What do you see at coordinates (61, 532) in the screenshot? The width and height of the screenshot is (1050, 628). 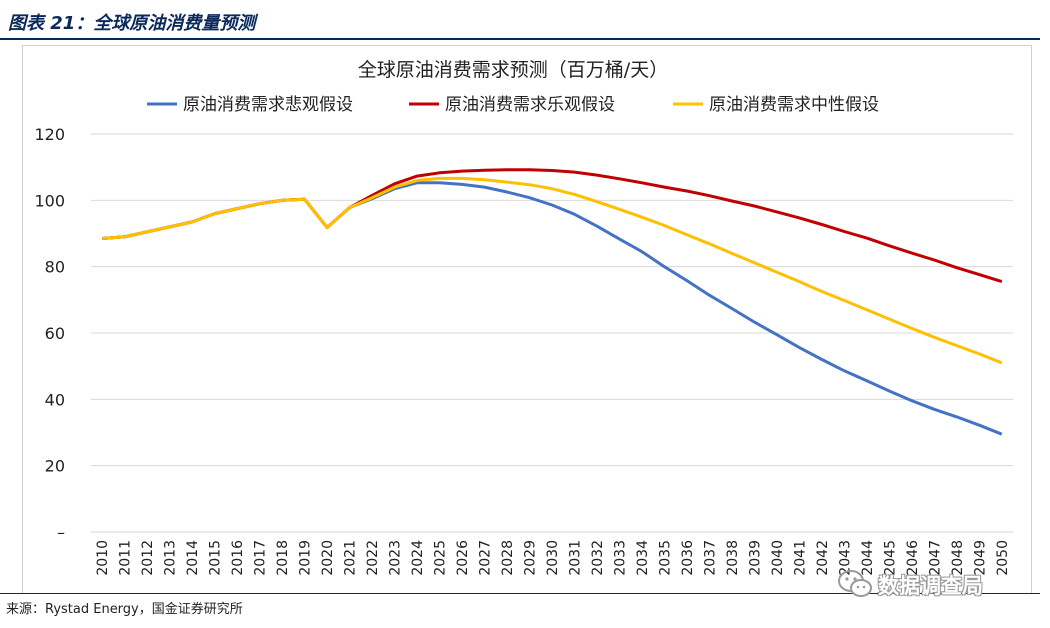 I see `y-tick-label: –` at bounding box center [61, 532].